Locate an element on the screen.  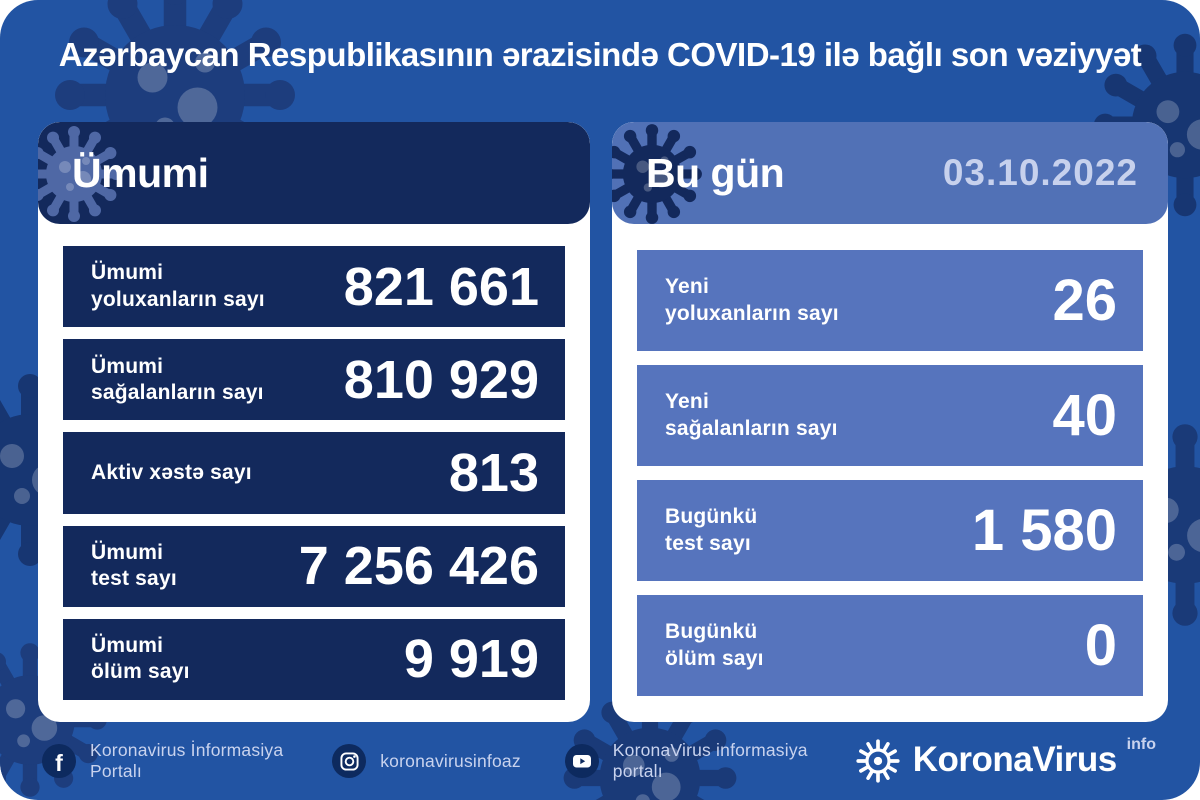
stat-value: 1 580 is located at coordinates (1044, 530).